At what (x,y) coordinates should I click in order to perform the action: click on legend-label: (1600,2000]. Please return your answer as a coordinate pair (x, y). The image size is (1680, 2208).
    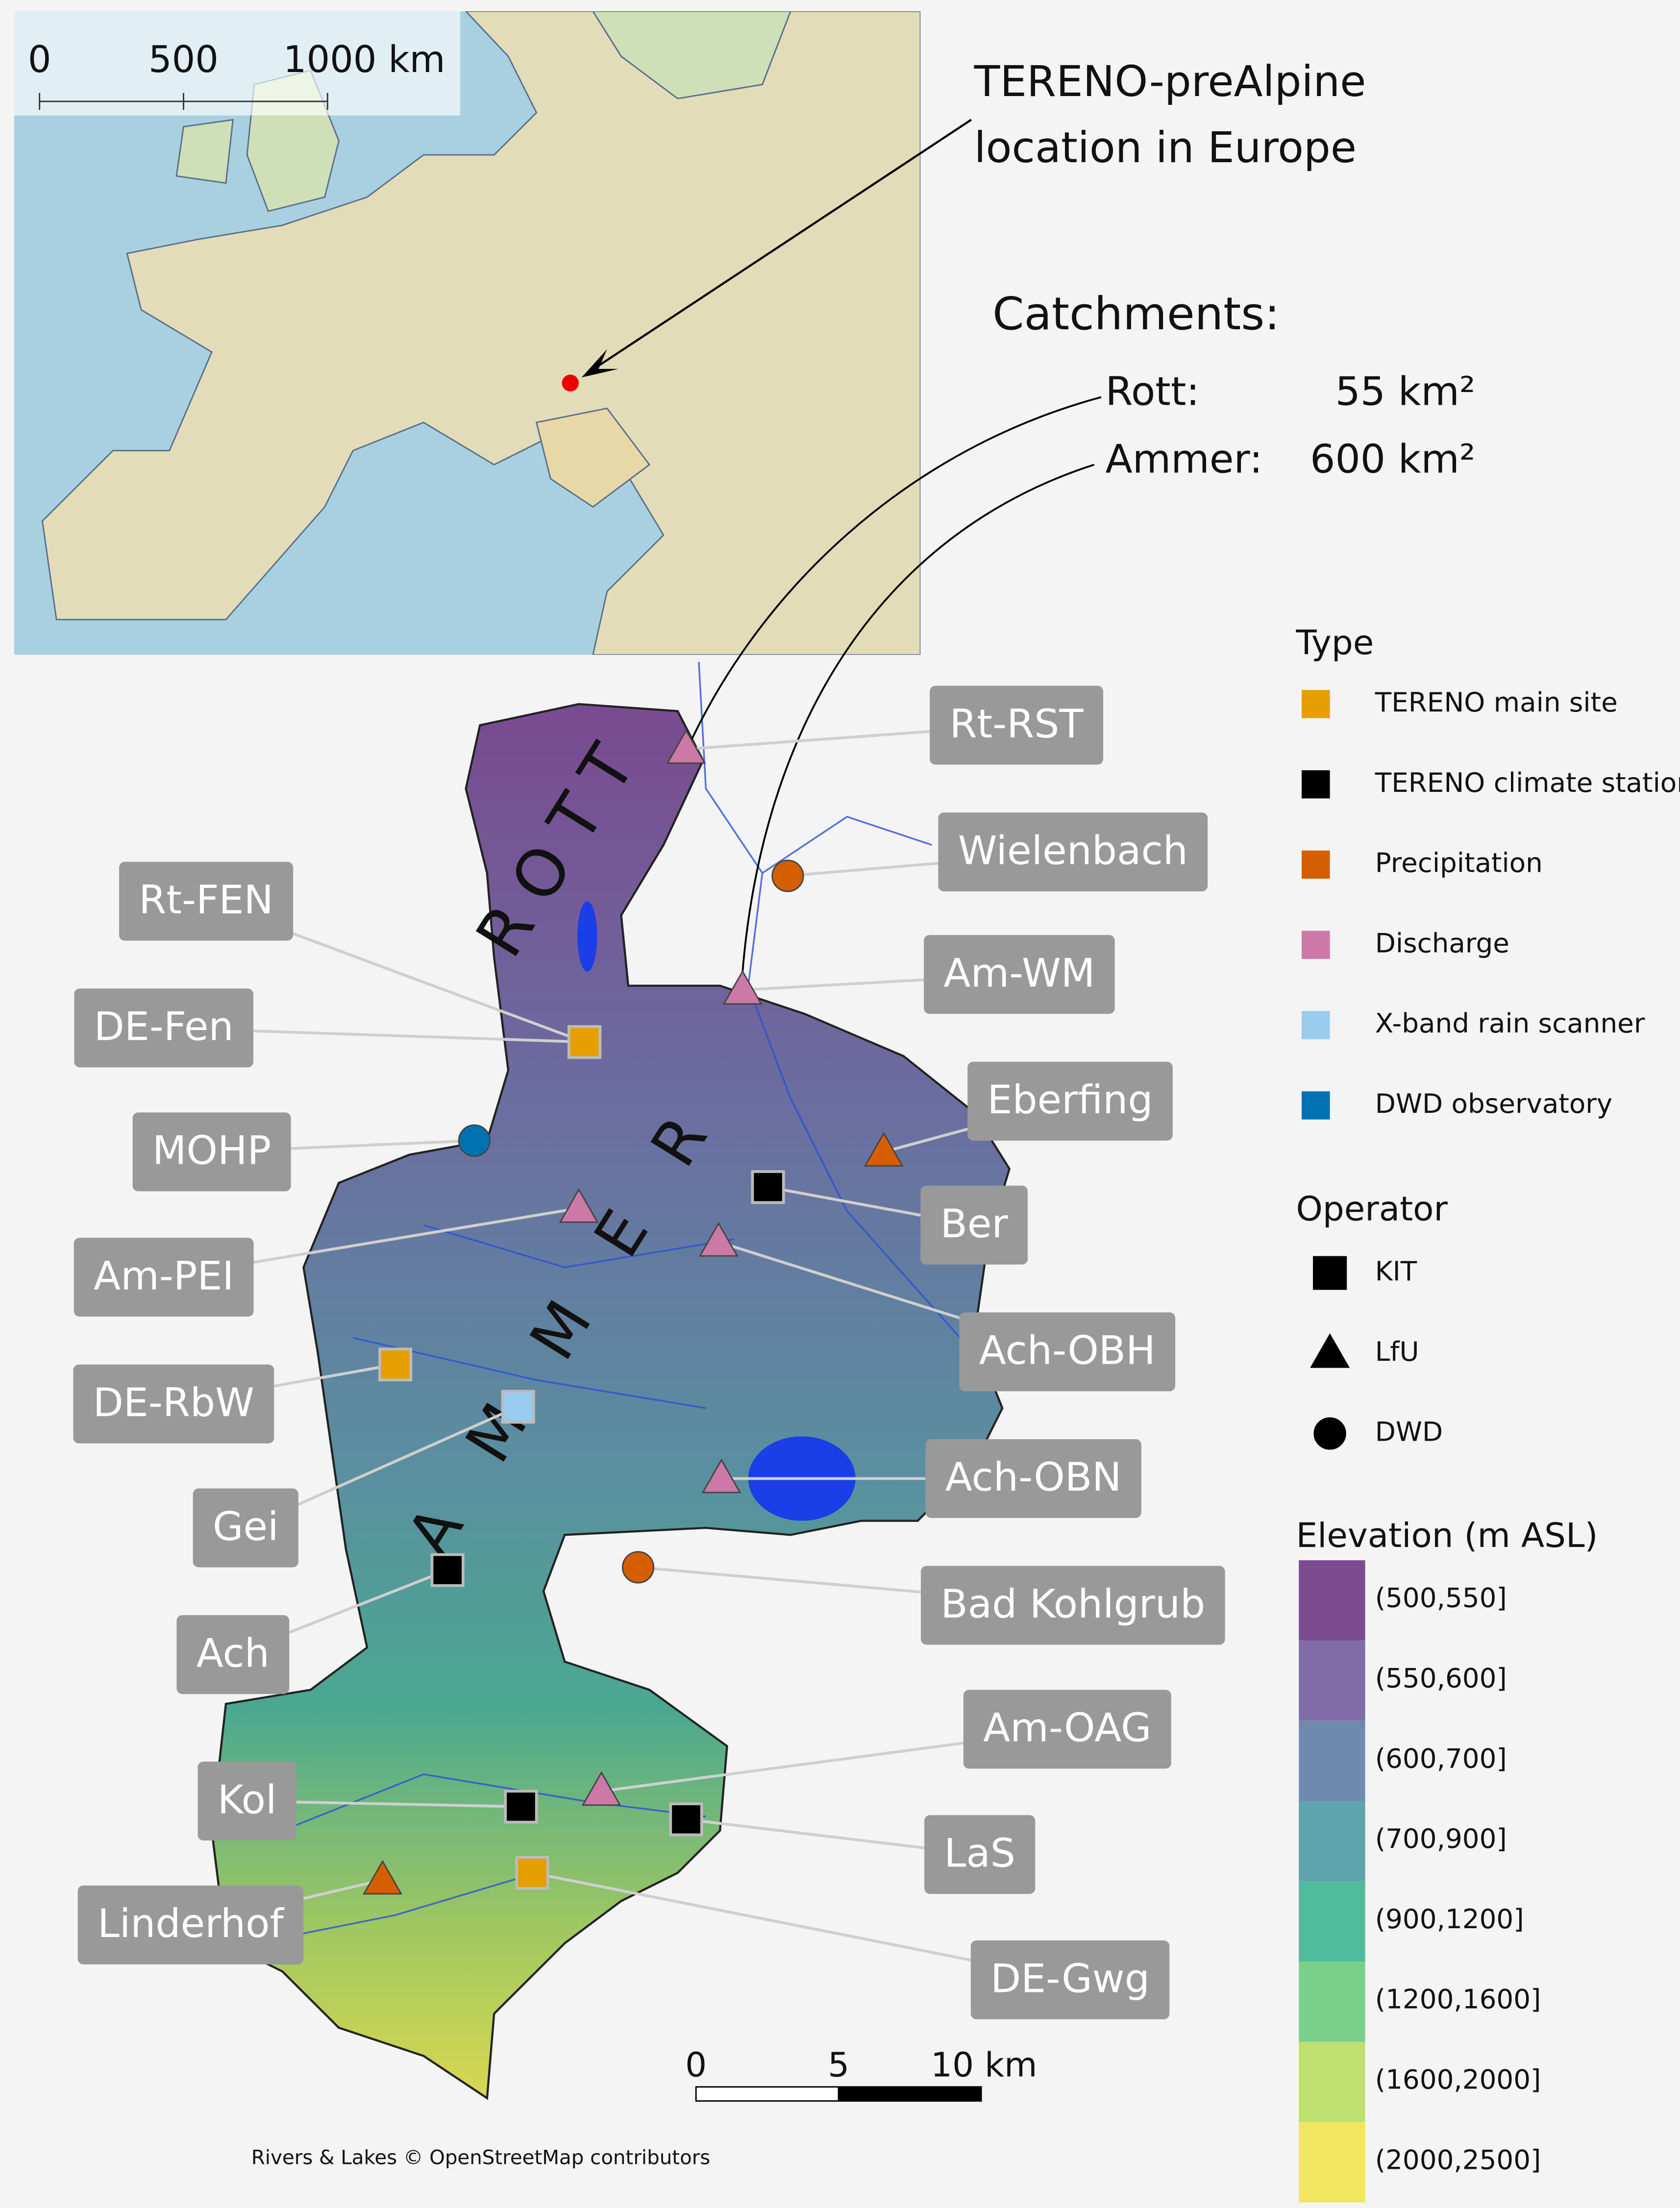
    Looking at the image, I should click on (1458, 2079).